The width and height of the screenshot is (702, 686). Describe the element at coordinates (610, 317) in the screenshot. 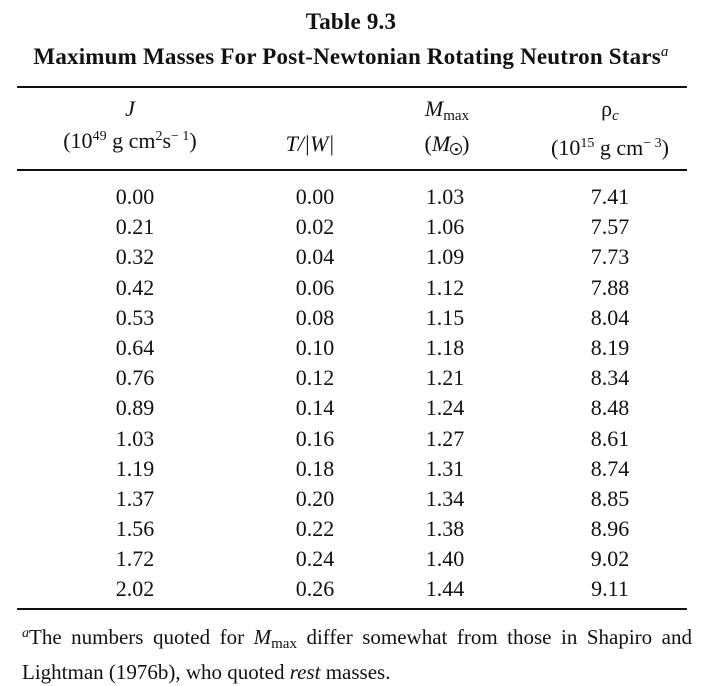

I see `cell-rho-c: 8.04` at that location.